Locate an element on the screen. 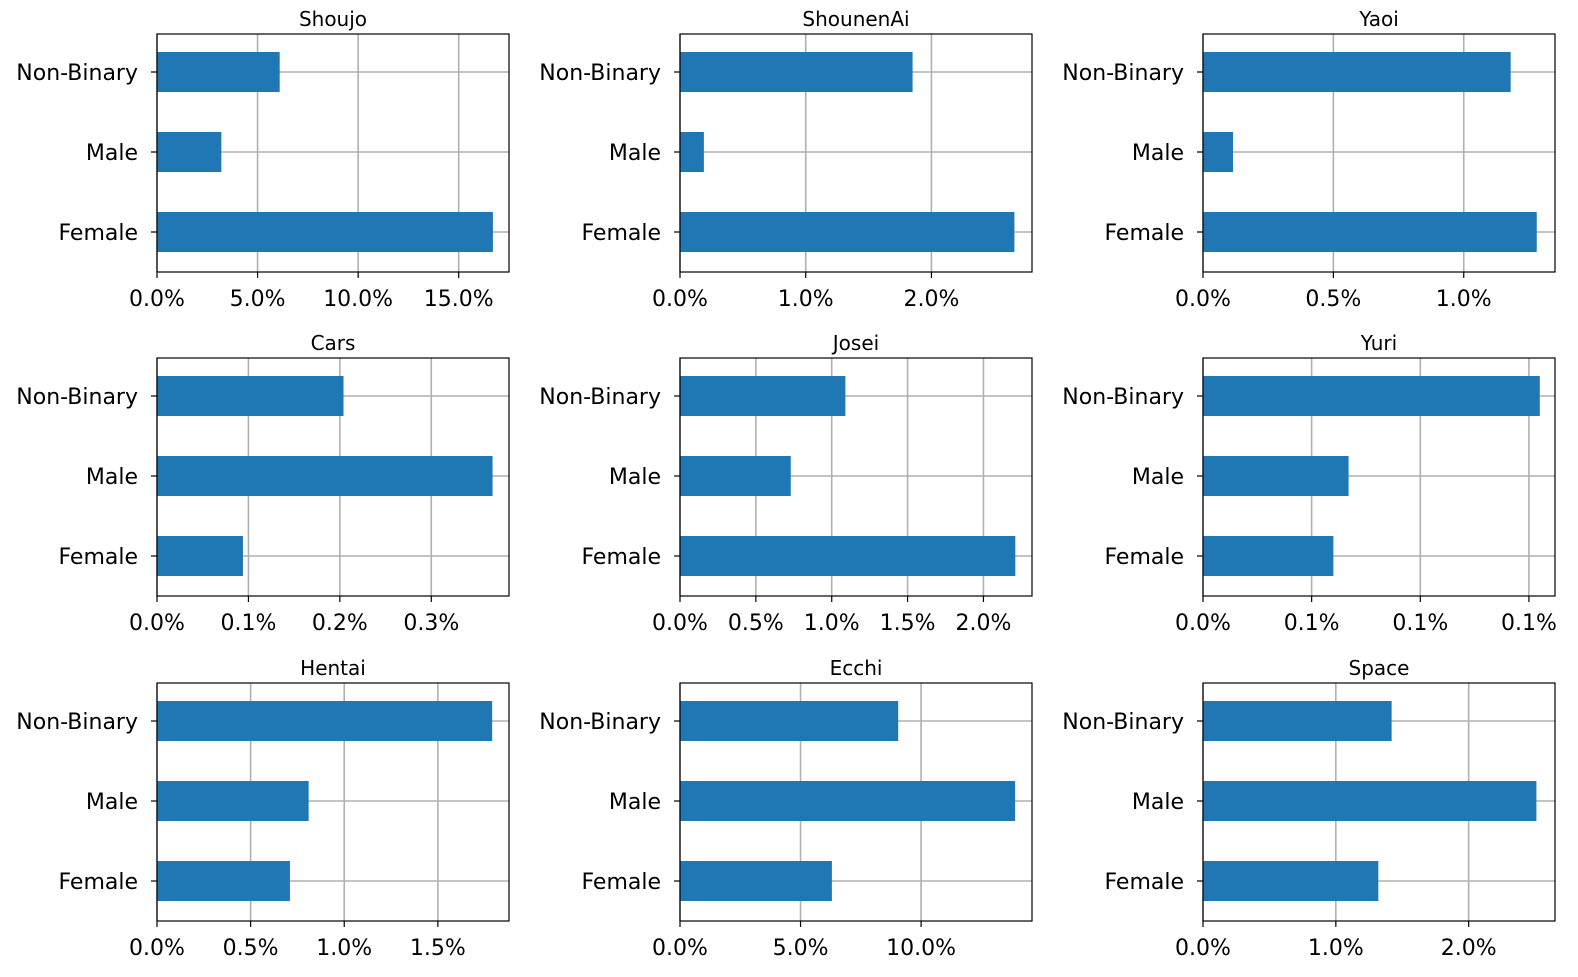  subplot-space: Space Female Male Non-Binary 0.0% 1.0% 2.0% is located at coordinates (1309, 808).